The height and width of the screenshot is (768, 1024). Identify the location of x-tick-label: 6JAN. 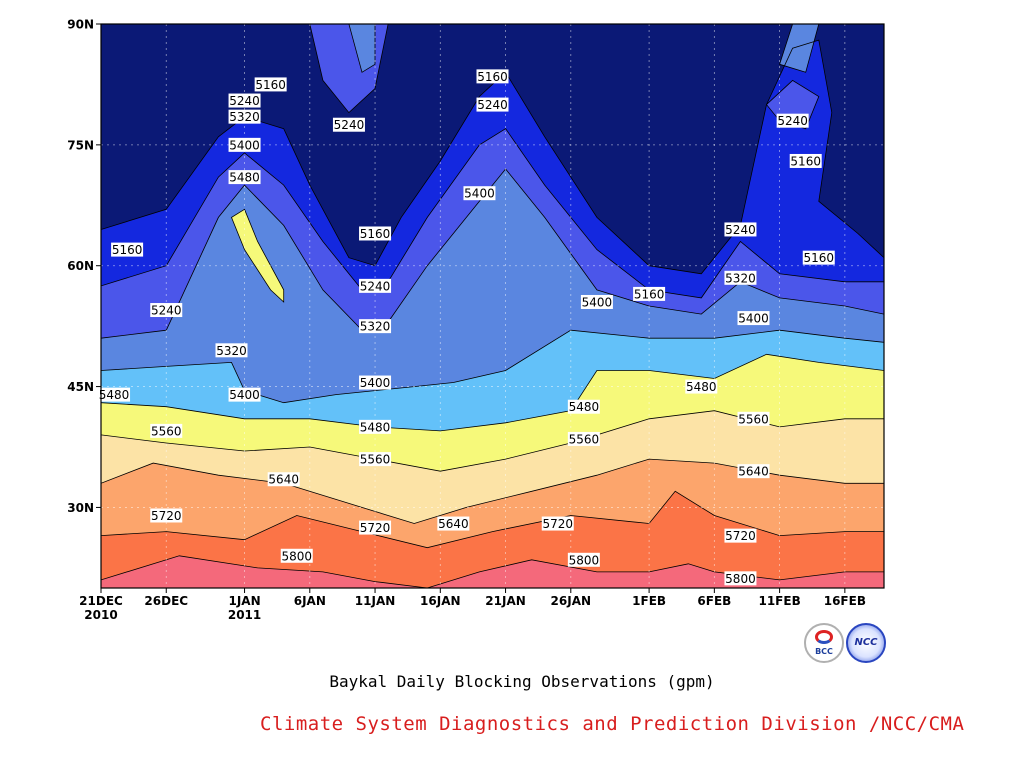
(310, 601).